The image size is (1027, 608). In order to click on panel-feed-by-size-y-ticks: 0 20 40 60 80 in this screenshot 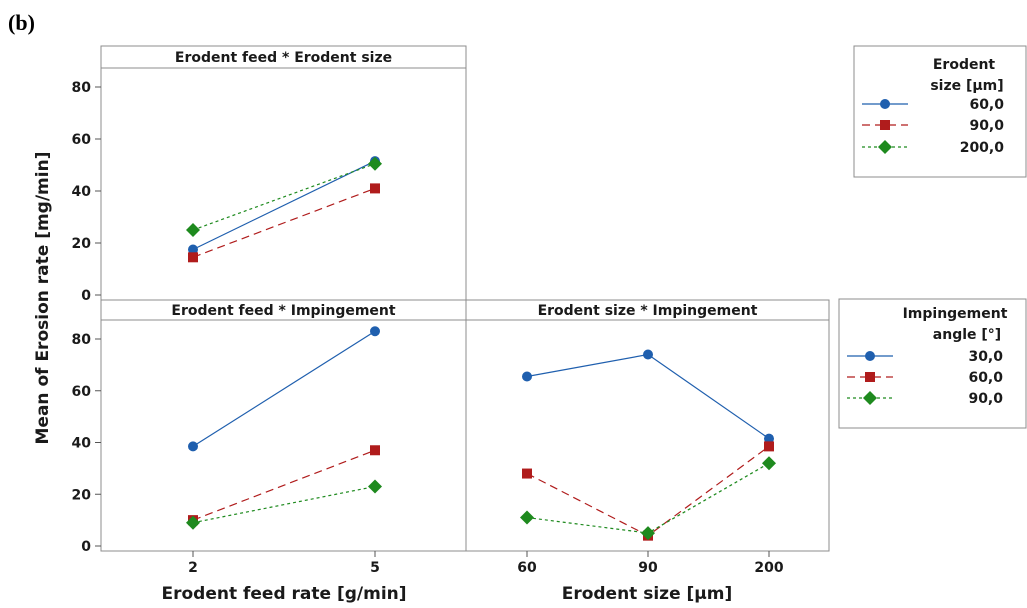, I will do `click(86, 192)`.